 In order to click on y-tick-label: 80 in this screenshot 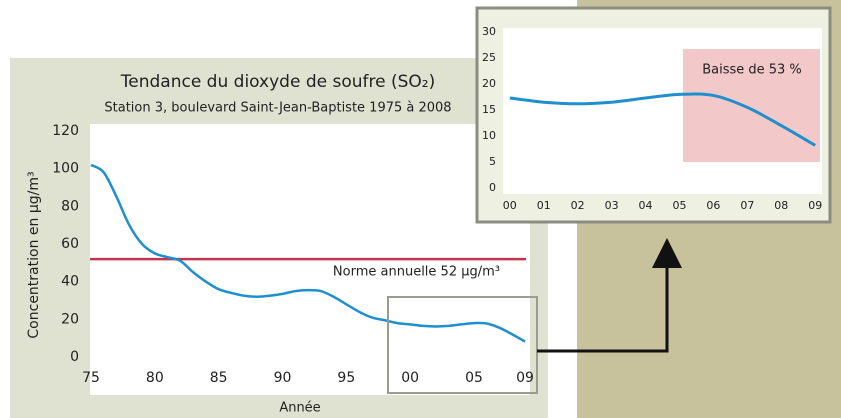, I will do `click(70, 206)`.